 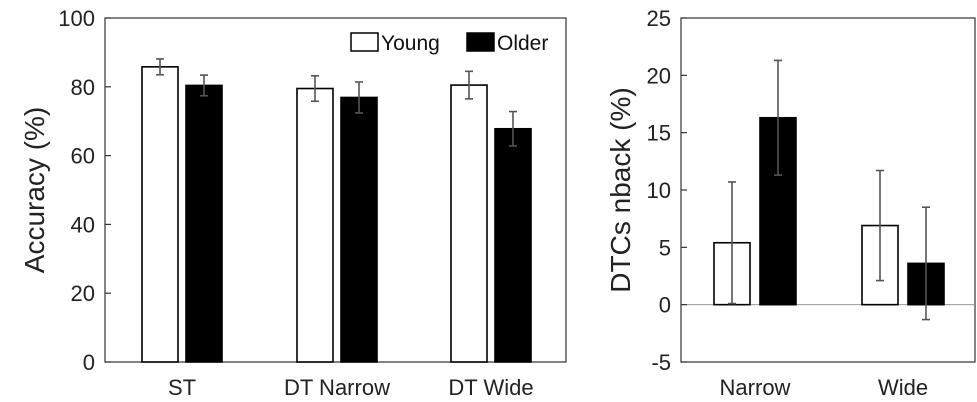 I want to click on dtc-y-tick-label: 25, so click(x=659, y=18).